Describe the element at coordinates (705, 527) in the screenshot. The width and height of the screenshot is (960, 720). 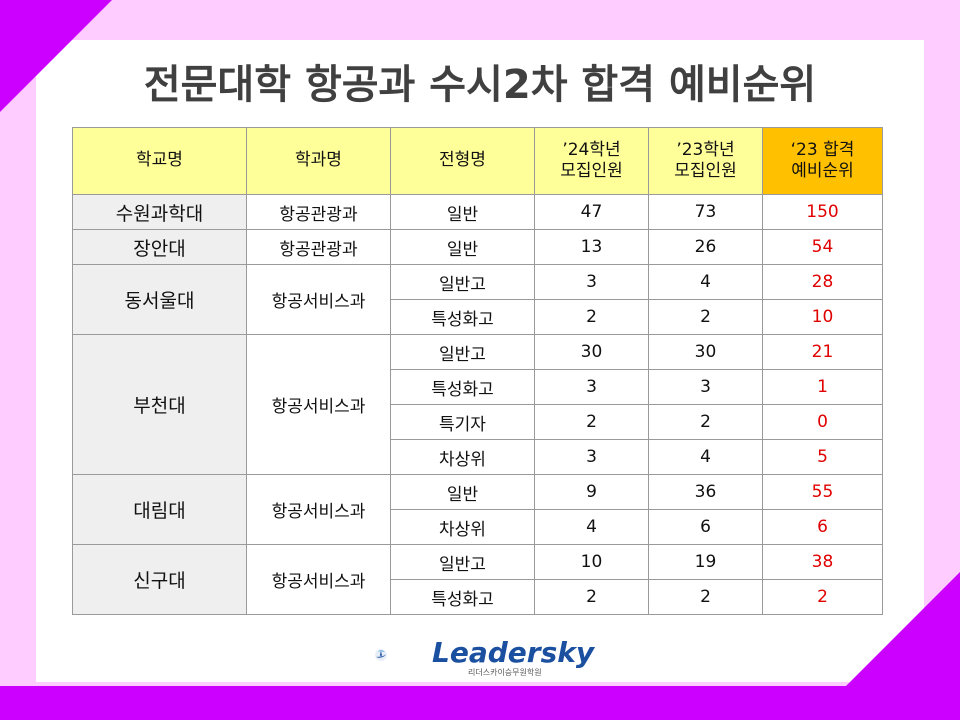
I see `quota-23-cell: 6` at that location.